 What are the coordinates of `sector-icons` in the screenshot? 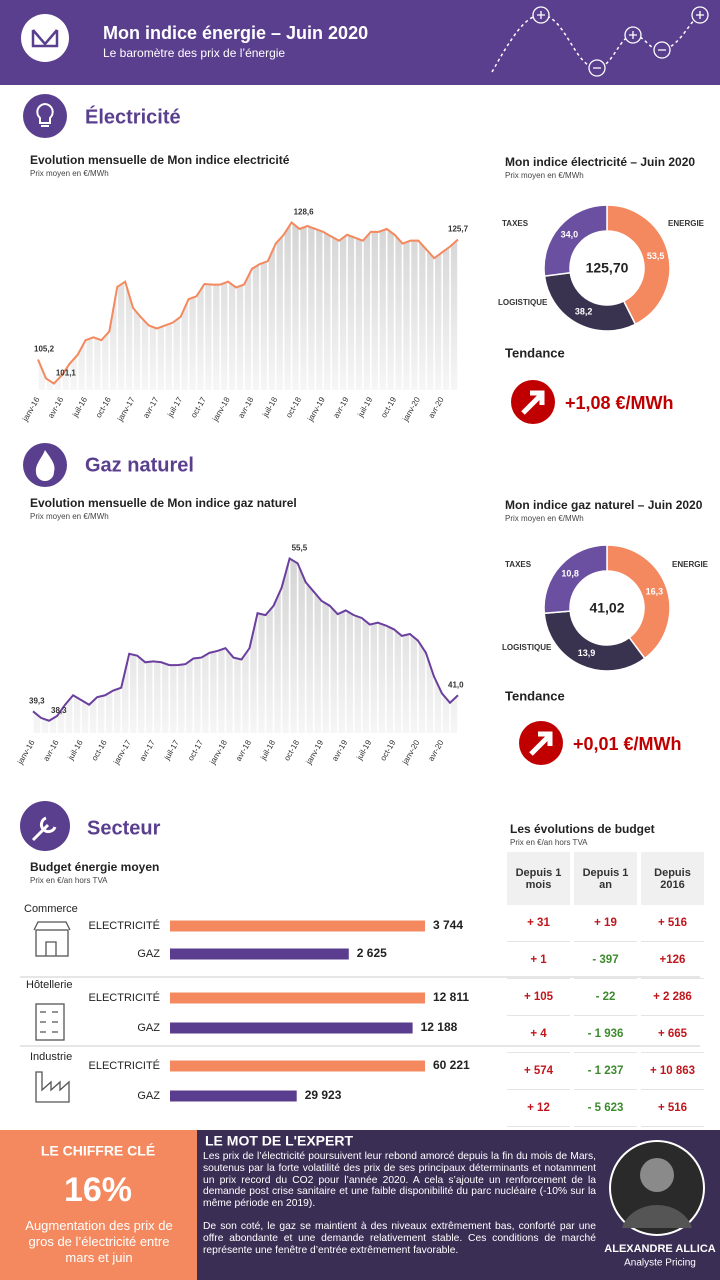 It's located at (52, 1012).